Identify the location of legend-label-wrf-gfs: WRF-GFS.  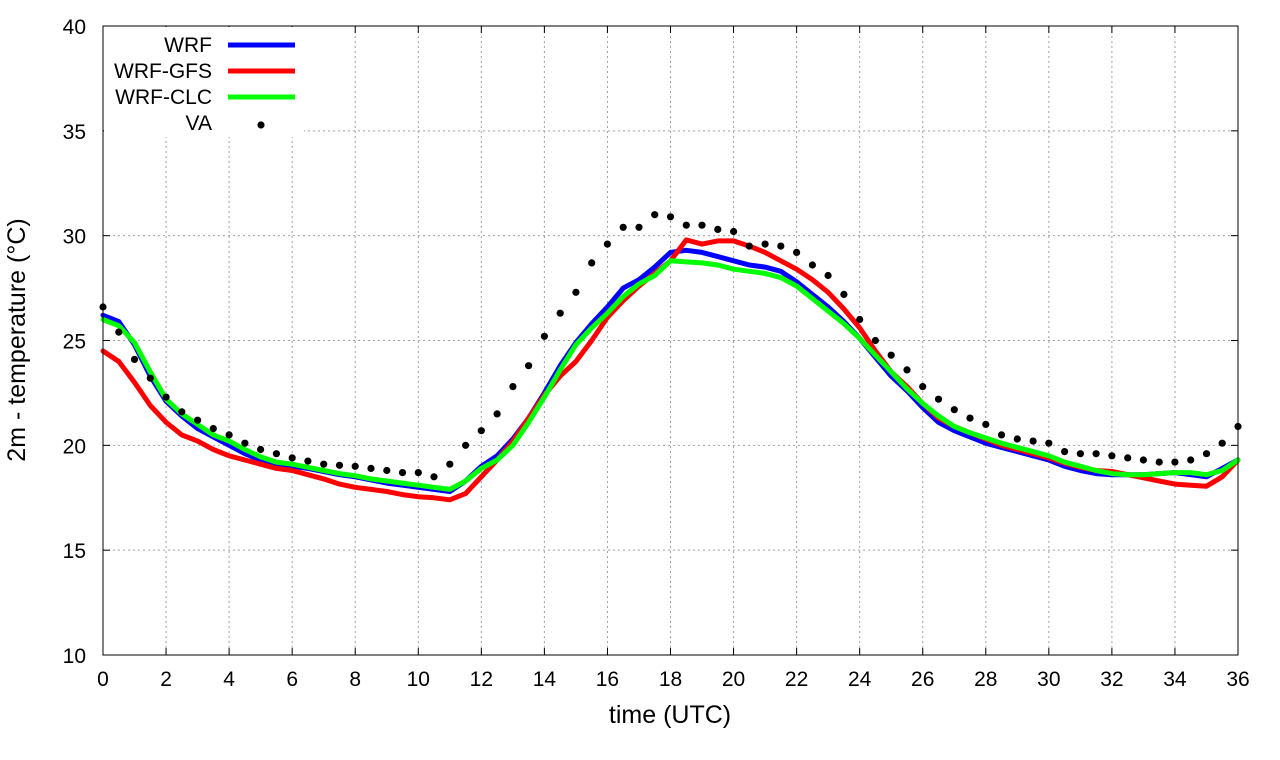
(163, 71).